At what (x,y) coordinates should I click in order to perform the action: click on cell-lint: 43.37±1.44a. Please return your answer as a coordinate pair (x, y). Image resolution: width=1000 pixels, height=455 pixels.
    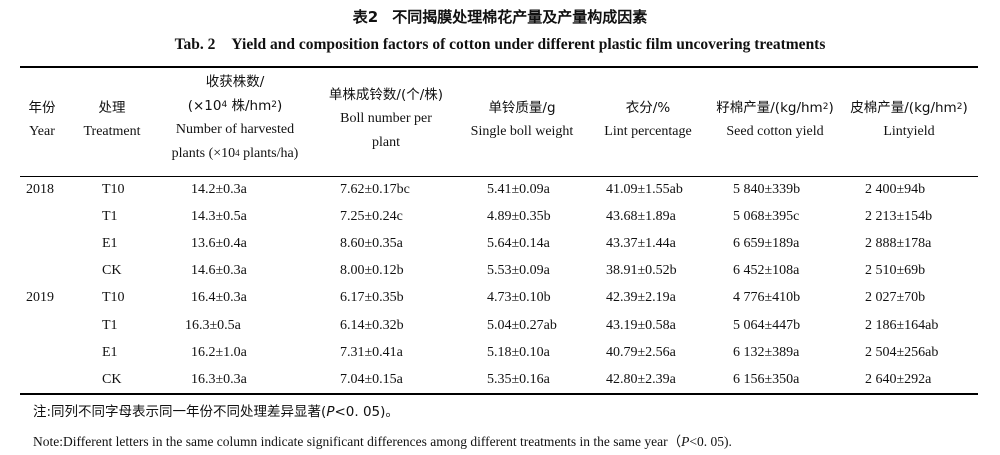
    Looking at the image, I should click on (641, 243).